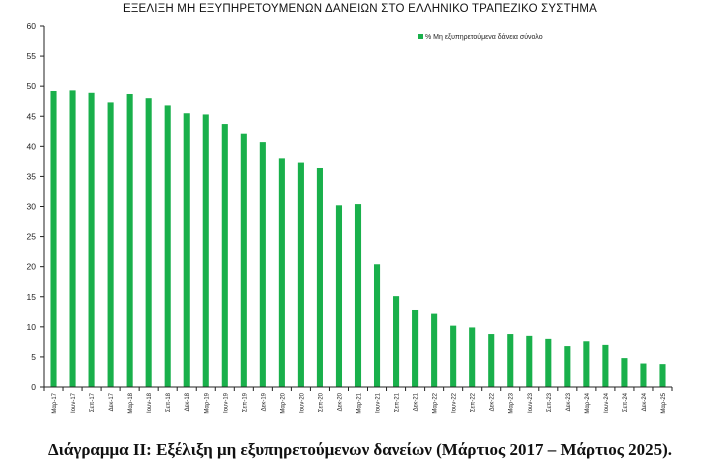 The width and height of the screenshot is (720, 472). I want to click on x-tick-label: Σεπ-24, so click(626, 402).